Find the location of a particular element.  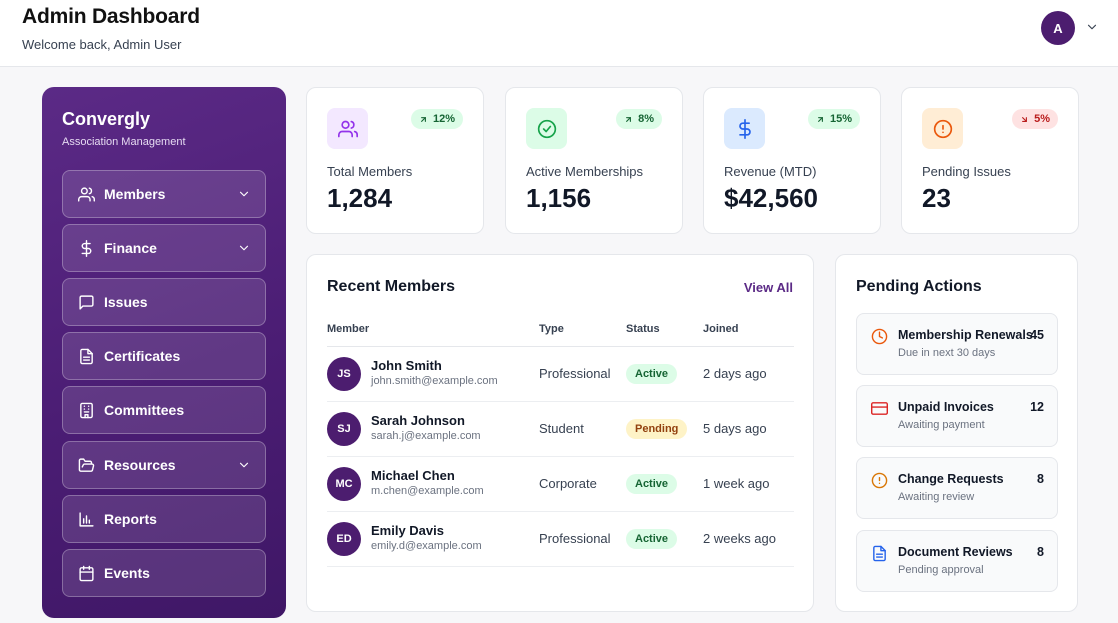

avatar: JS is located at coordinates (344, 374).